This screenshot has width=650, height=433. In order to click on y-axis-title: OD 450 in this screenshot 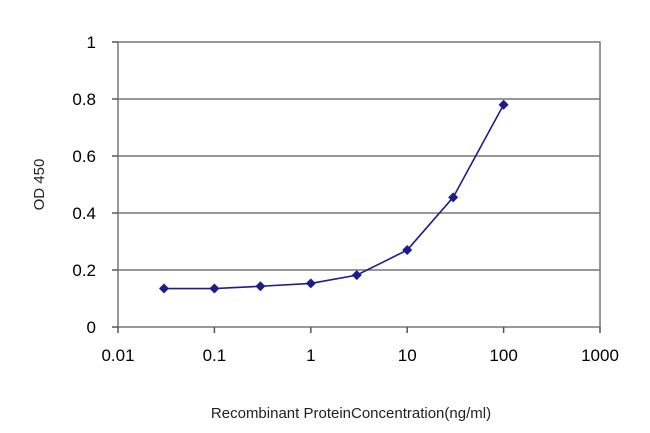, I will do `click(39, 185)`.